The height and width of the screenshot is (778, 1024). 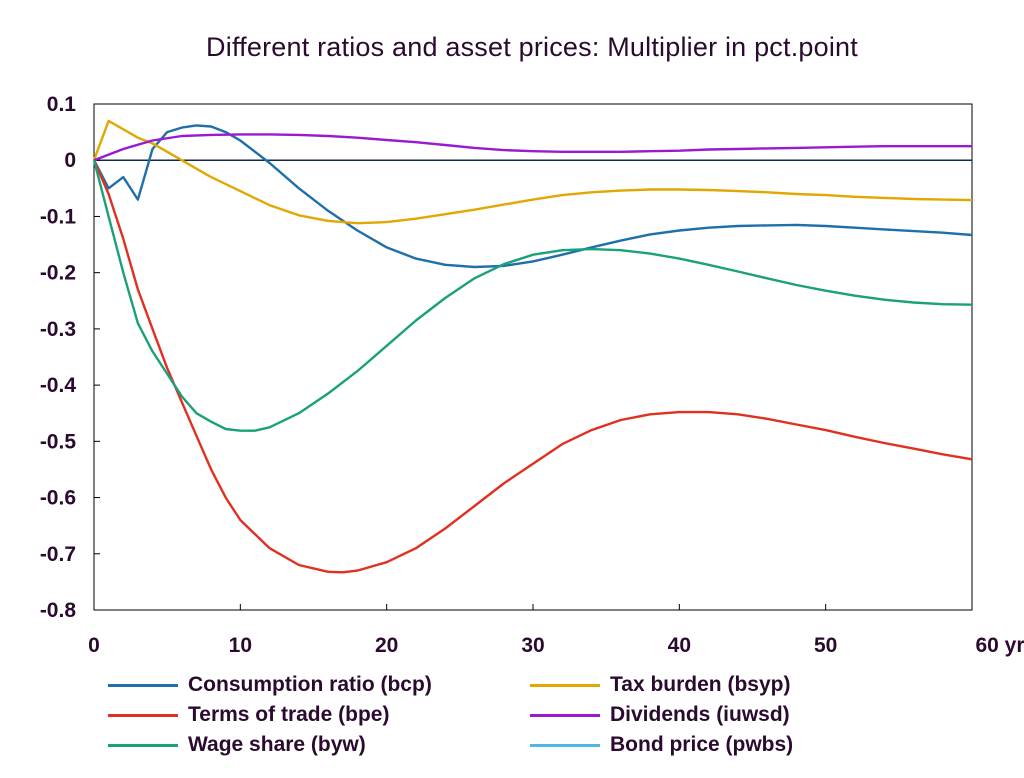 I want to click on legend-label: Dividends (iuwsd), so click(x=700, y=714).